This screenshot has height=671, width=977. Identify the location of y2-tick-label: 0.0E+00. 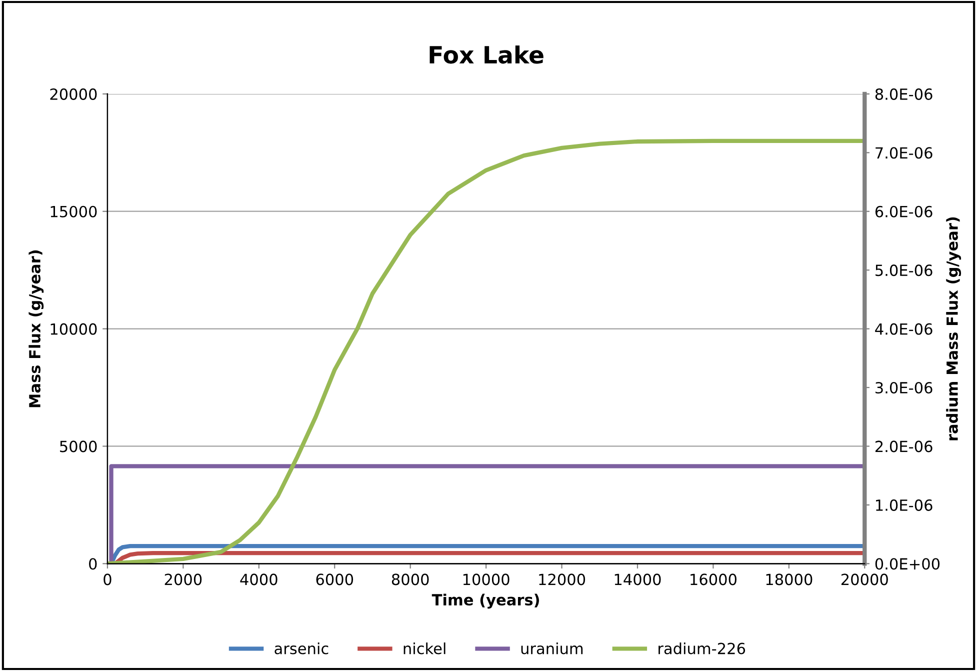
(907, 564).